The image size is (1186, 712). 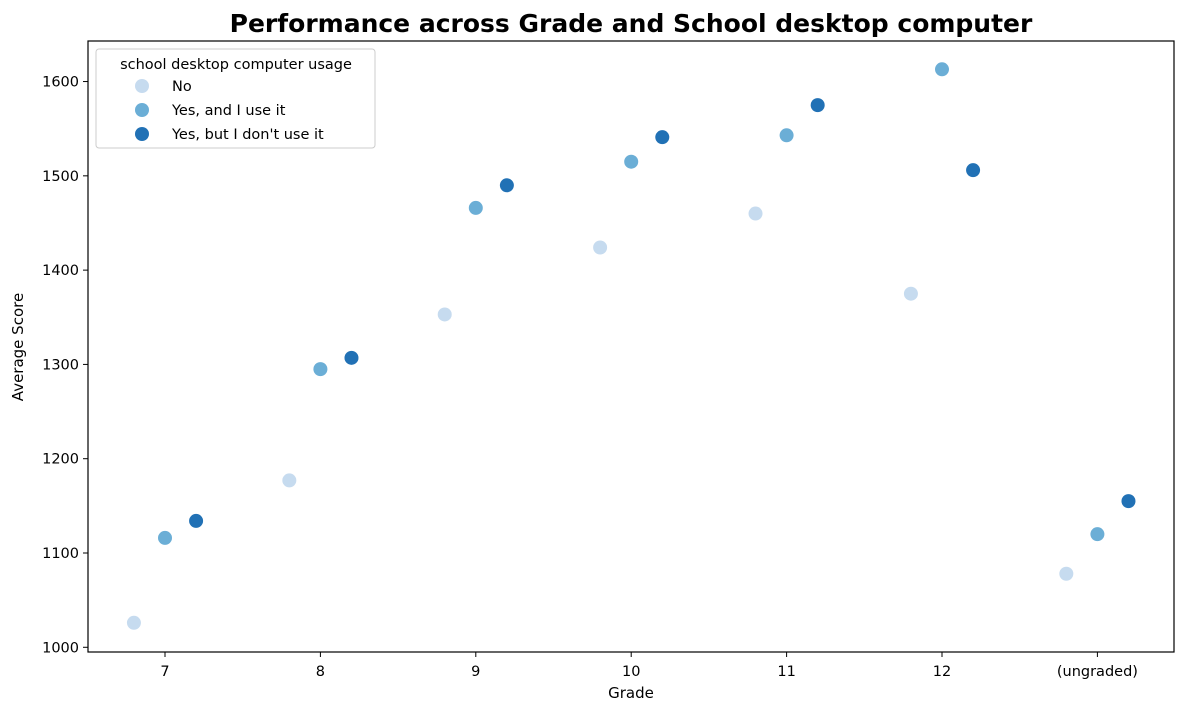 I want to click on x-tick-label: 9, so click(x=475, y=672).